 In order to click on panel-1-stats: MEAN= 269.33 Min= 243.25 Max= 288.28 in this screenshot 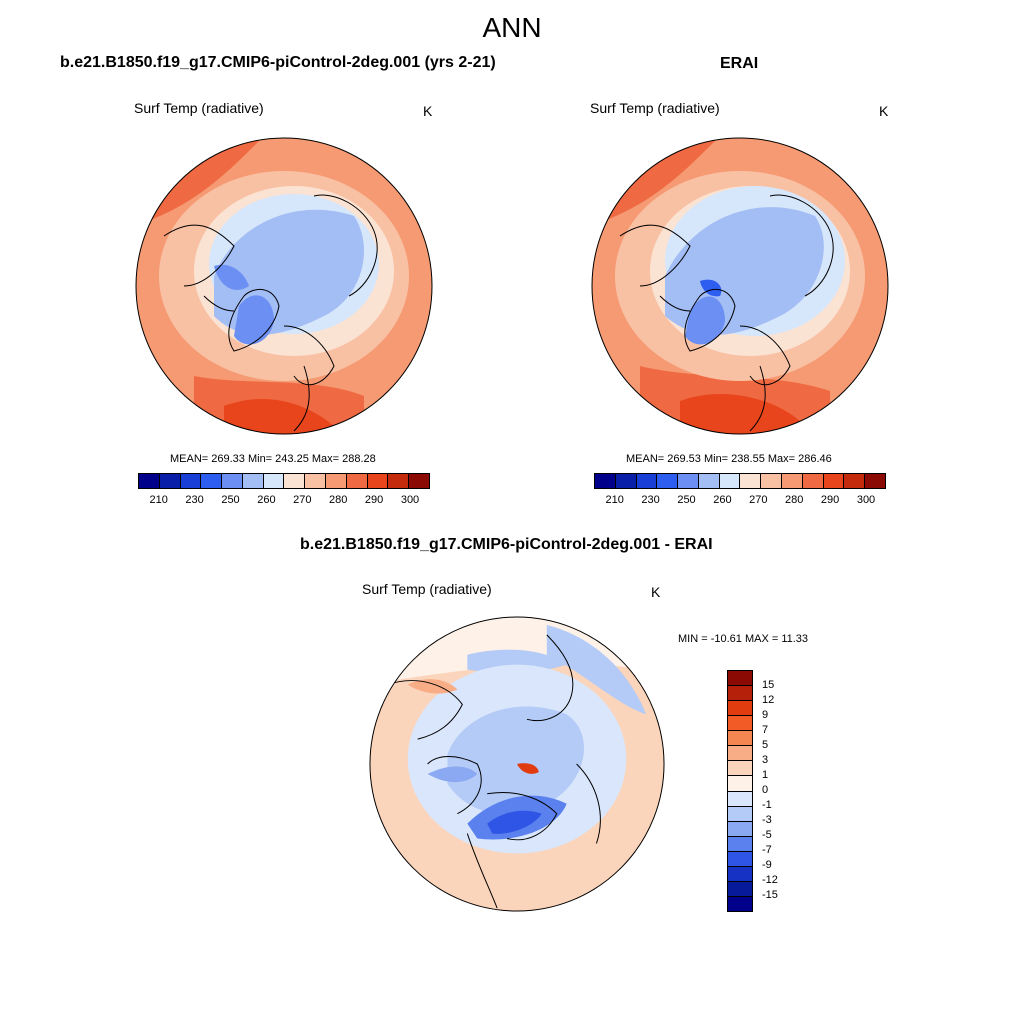, I will do `click(273, 459)`.